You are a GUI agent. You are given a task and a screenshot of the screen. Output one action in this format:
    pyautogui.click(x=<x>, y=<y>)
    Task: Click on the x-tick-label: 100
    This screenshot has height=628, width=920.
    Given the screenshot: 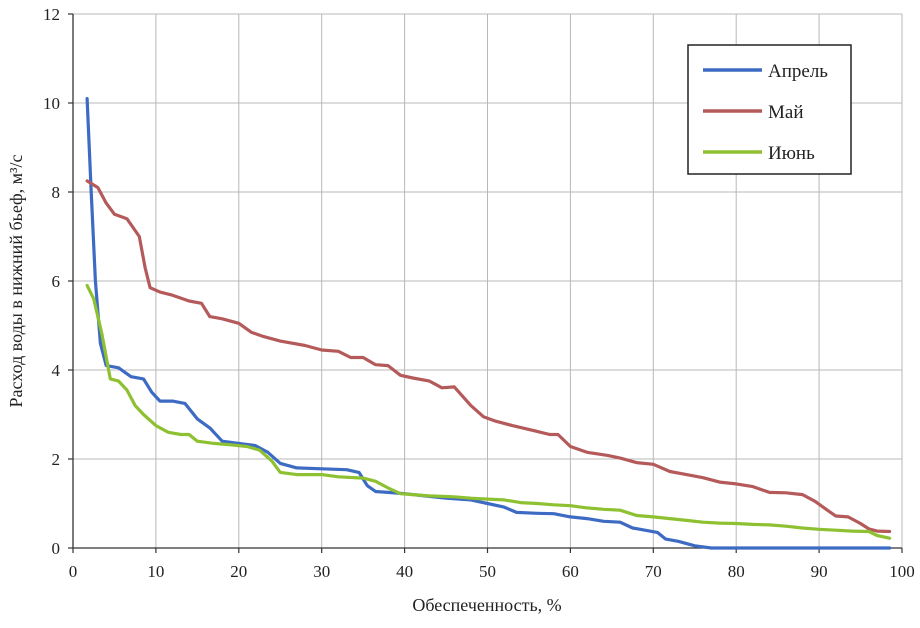 What is the action you would take?
    pyautogui.click(x=902, y=571)
    